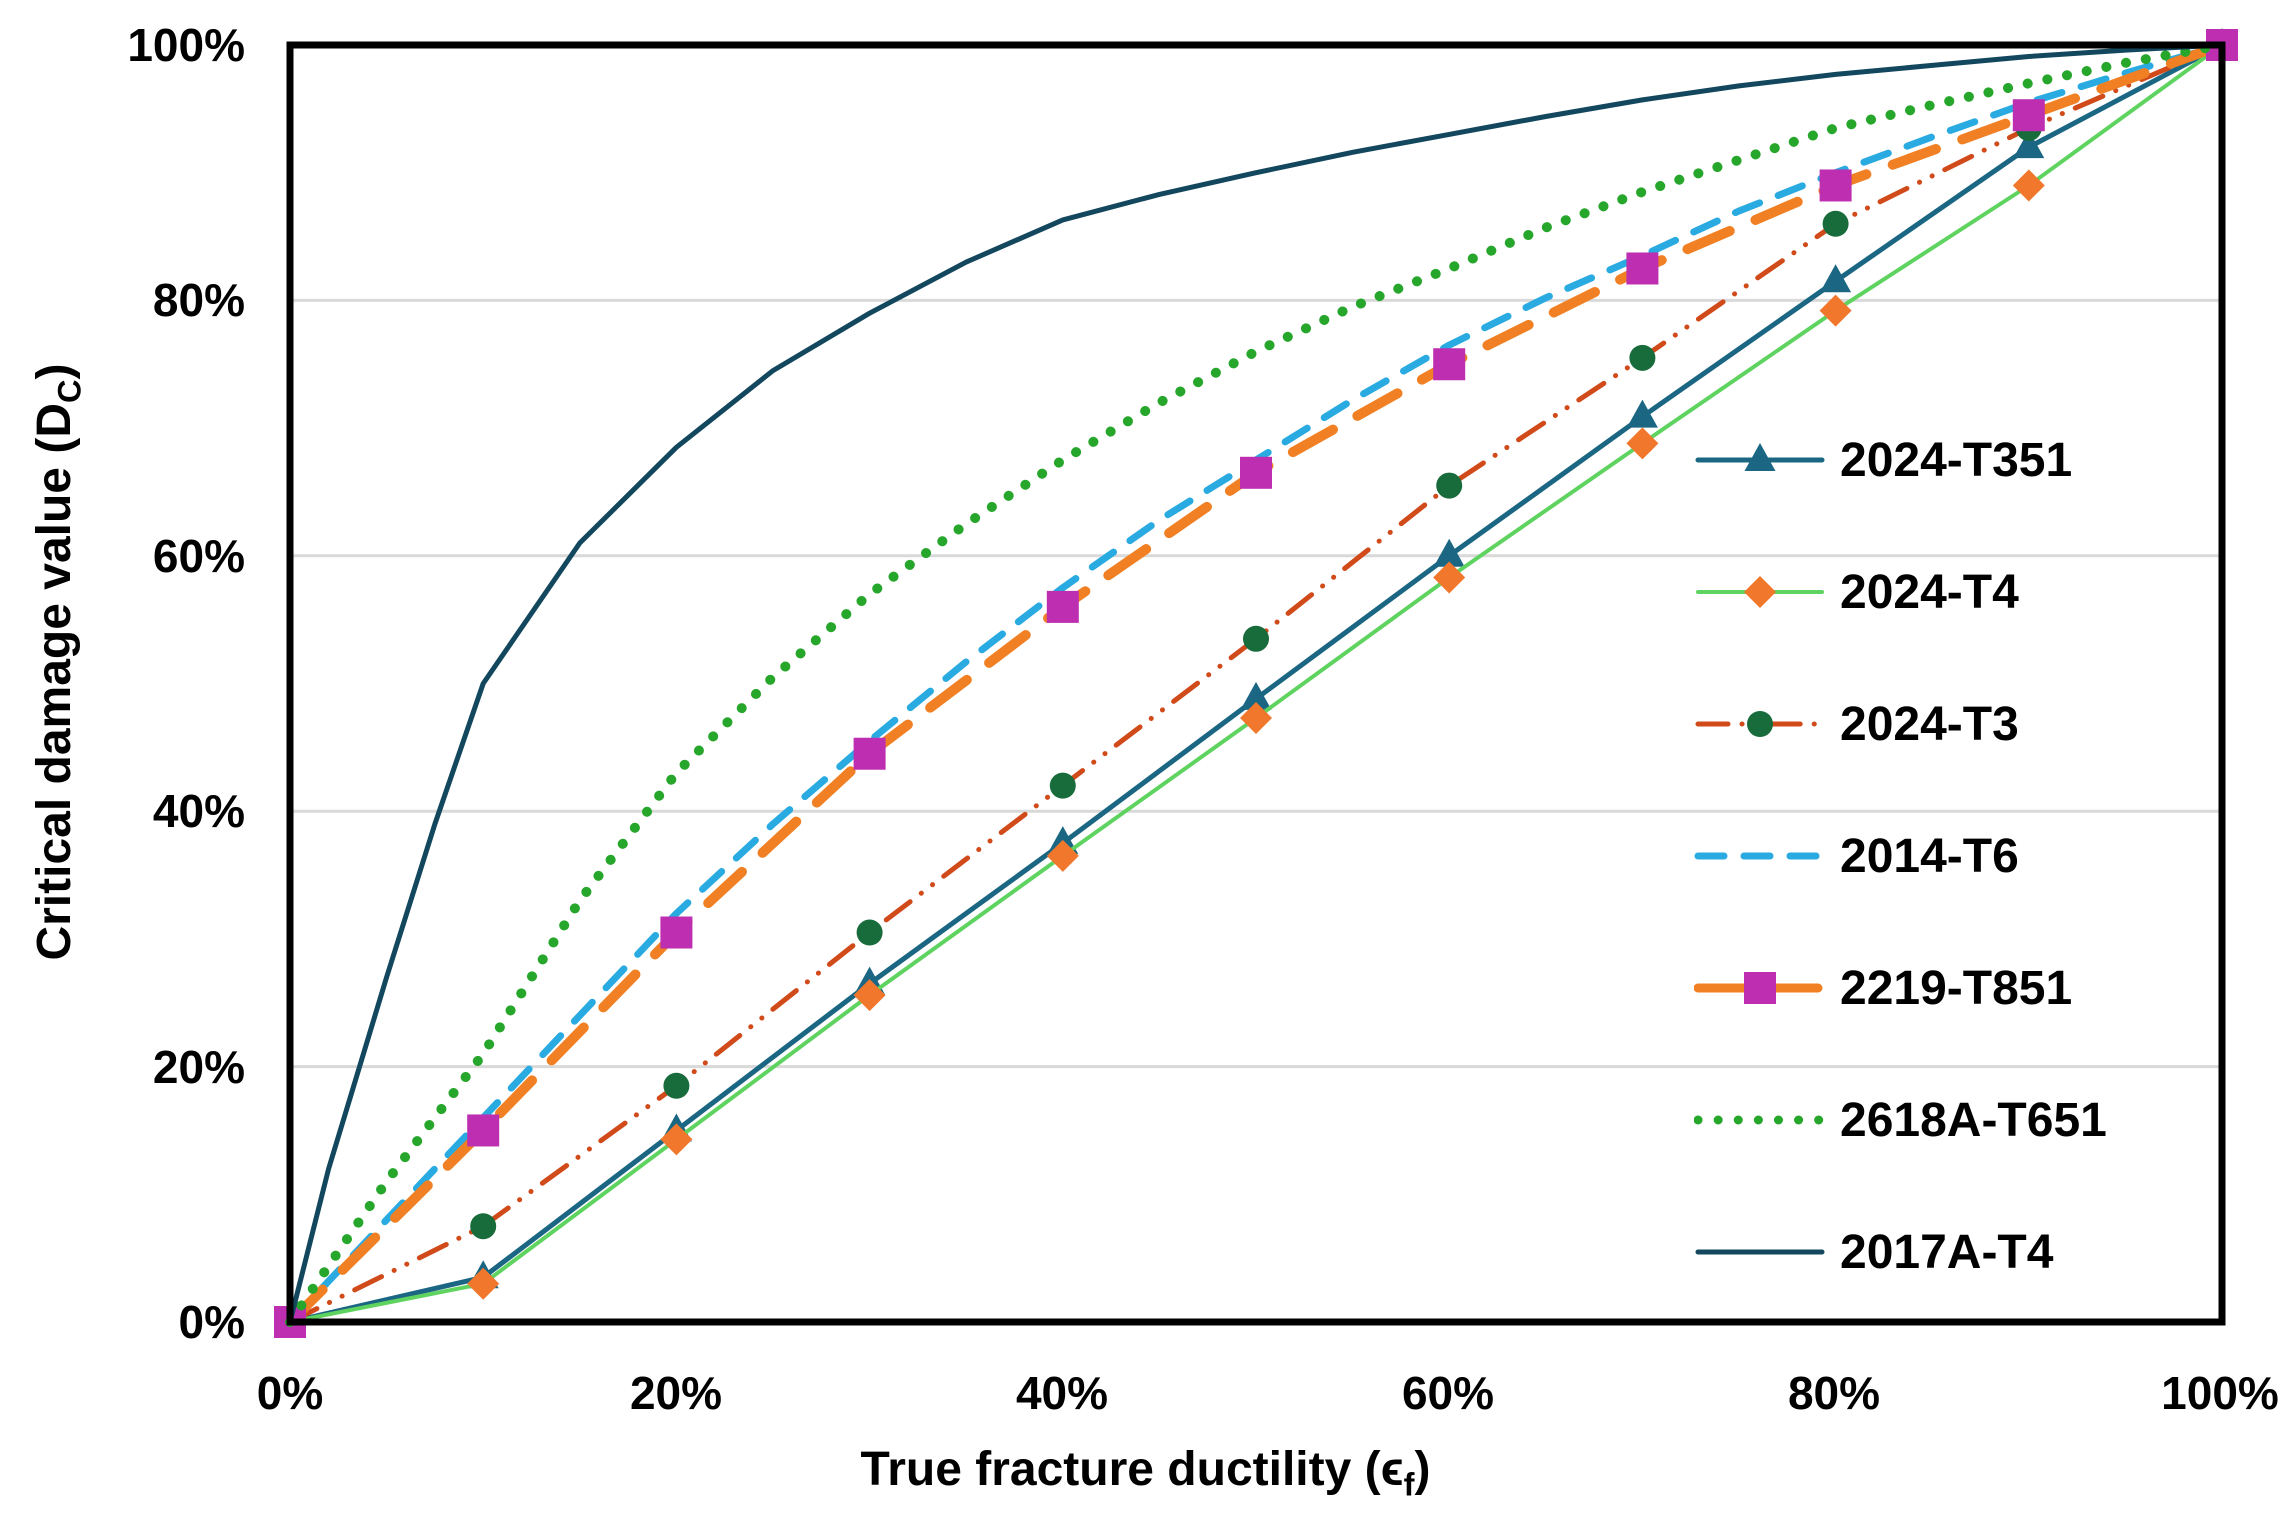  Describe the element at coordinates (54, 371) in the screenshot. I see `y-axis-title-close: )` at that location.